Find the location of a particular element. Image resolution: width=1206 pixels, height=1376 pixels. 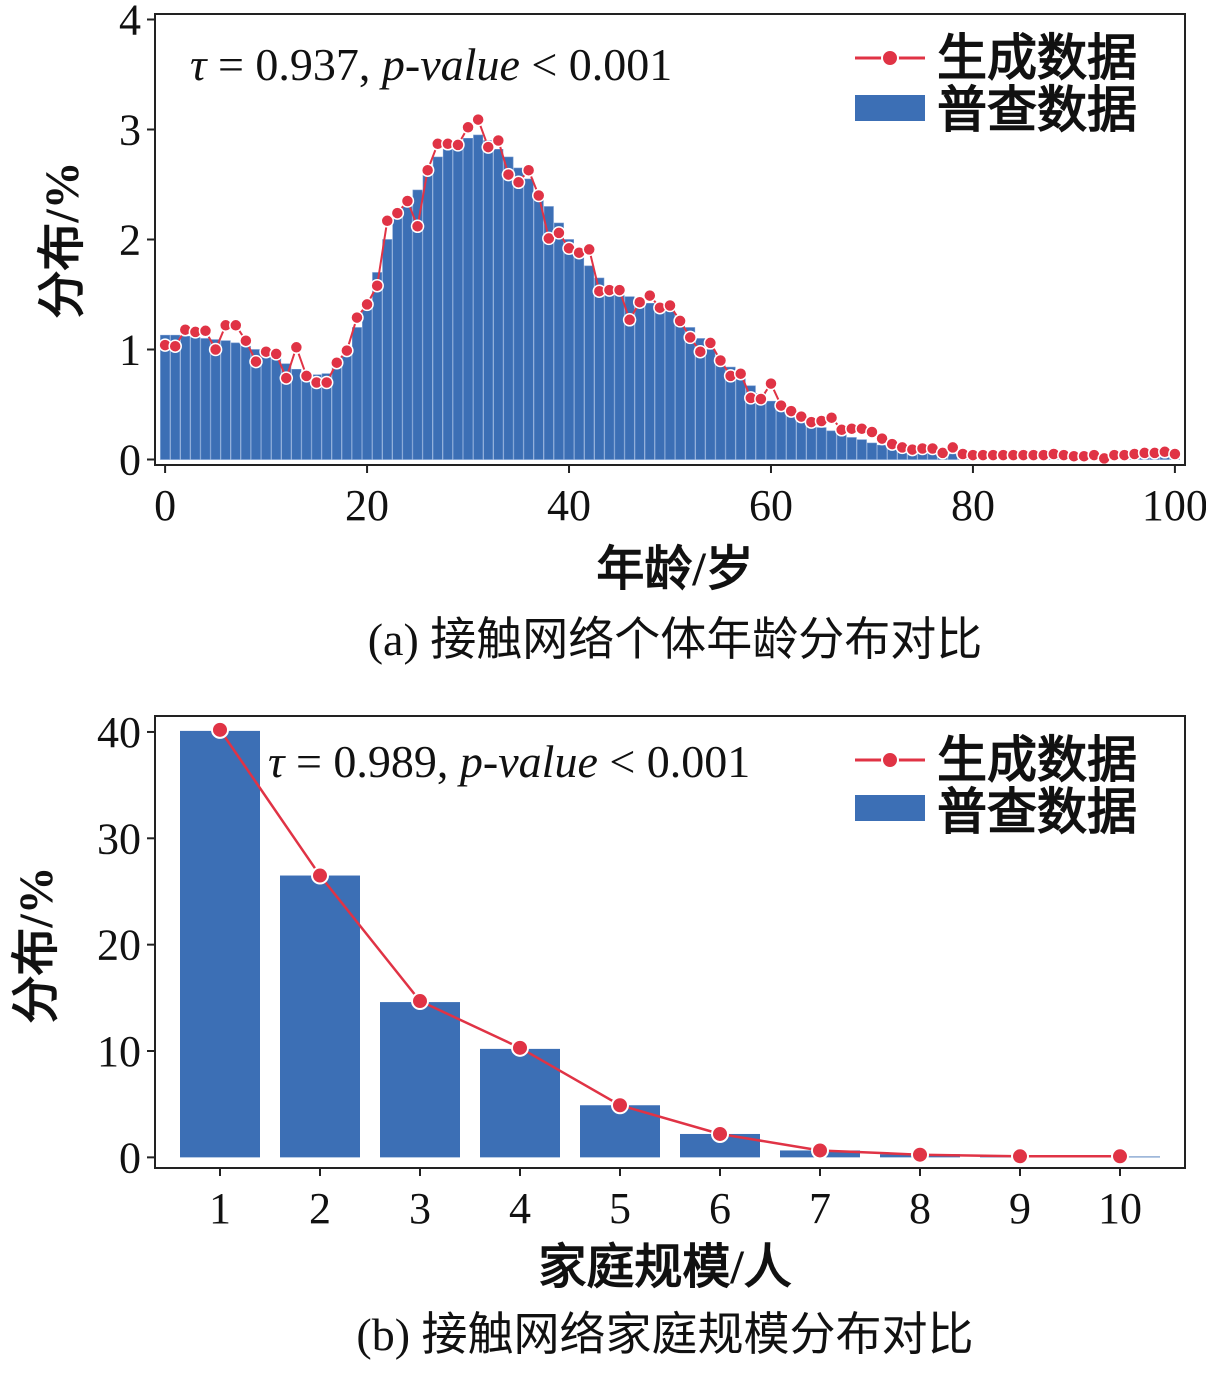

x-axis-title: 年龄/岁 is located at coordinates (674, 569).